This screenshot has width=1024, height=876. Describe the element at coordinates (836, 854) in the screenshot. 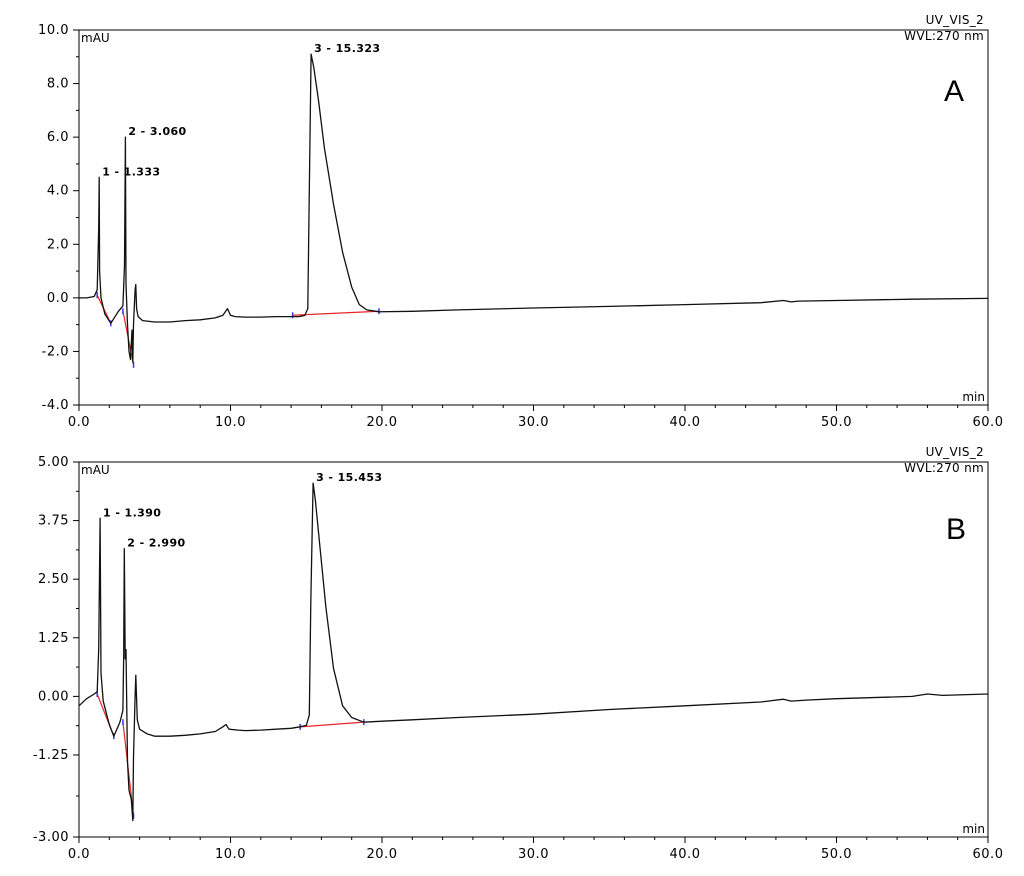

I see `panel-b-x-tick-label: 50.0` at that location.